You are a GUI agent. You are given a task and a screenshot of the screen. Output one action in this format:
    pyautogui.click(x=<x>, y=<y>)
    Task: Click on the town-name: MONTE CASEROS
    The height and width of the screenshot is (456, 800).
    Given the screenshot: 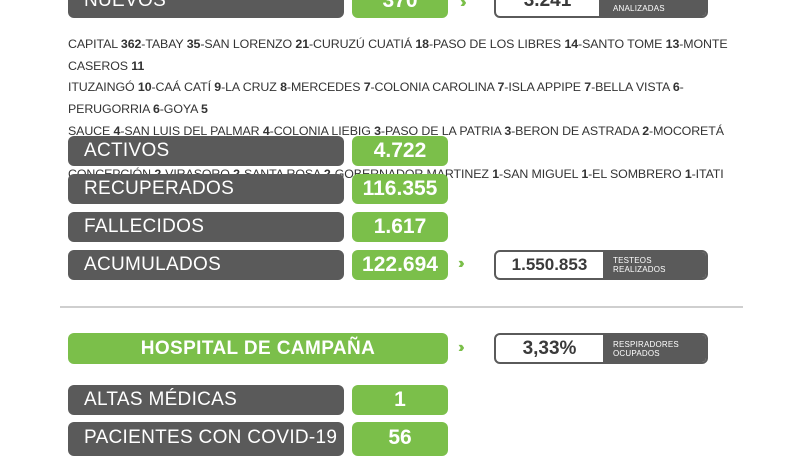 What is the action you would take?
    pyautogui.click(x=398, y=55)
    